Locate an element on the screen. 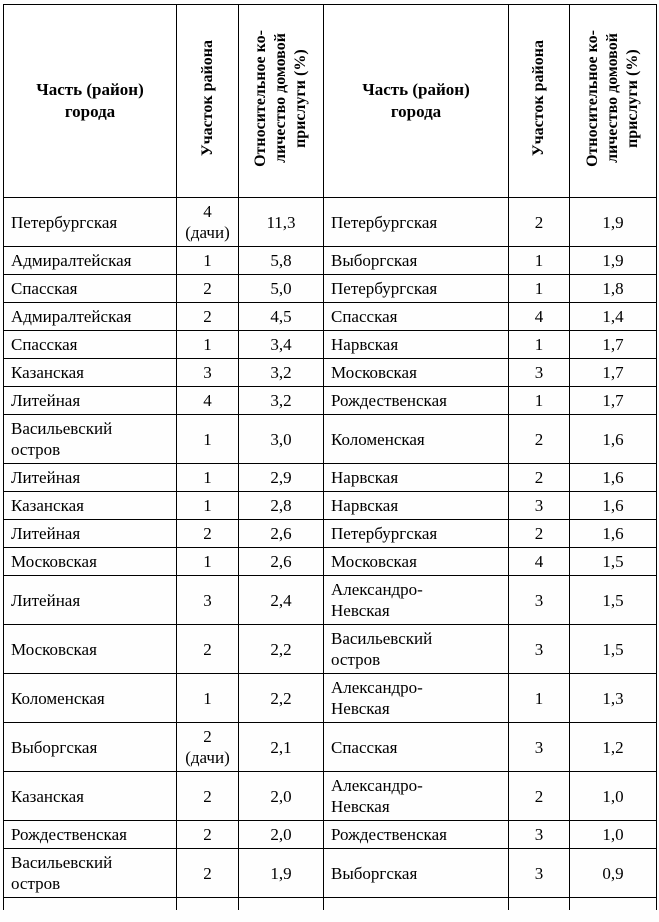  header-section-right: Участок района is located at coordinates (539, 101).